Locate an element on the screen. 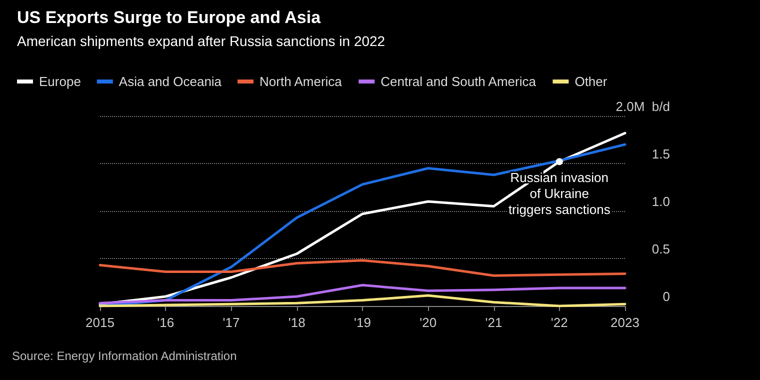  y-tick-label: 0 is located at coordinates (666, 296).